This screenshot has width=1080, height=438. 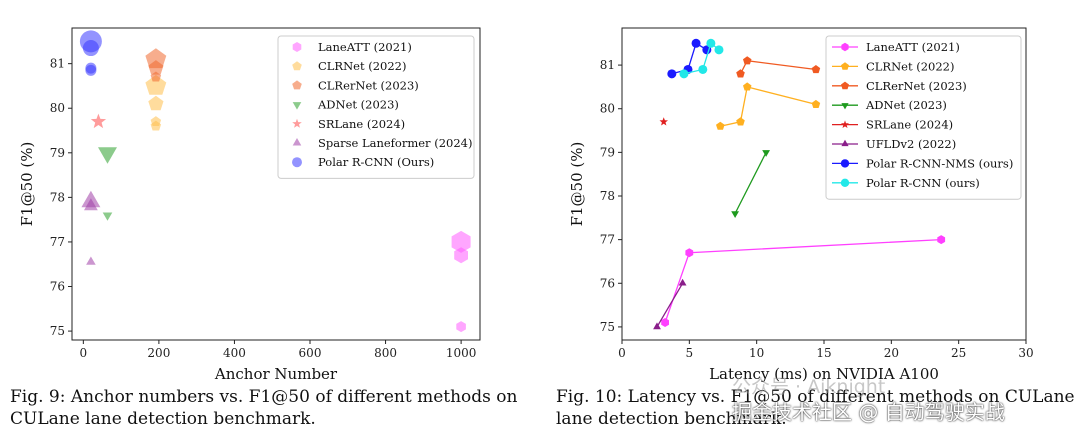 I want to click on x-tick-label: 15, so click(x=823, y=353).